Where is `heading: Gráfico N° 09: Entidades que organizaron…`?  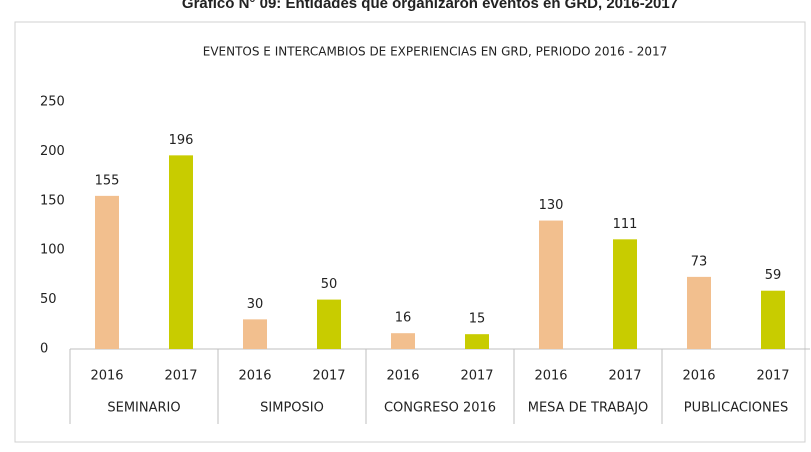 heading: Gráfico N° 09: Entidades que organizaron… is located at coordinates (430, 6).